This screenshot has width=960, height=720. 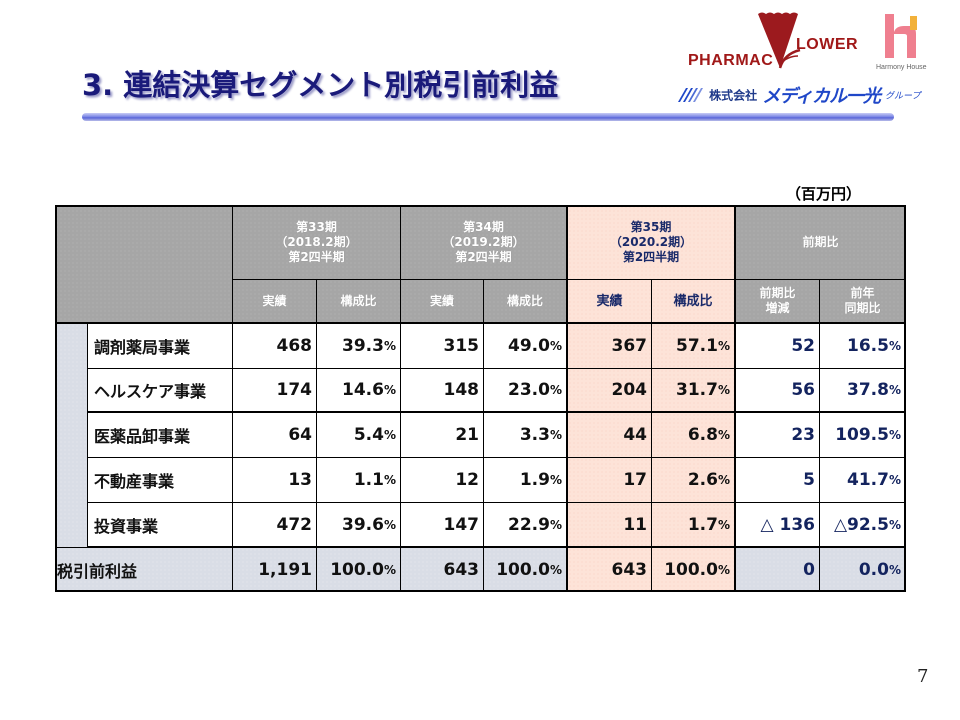 What do you see at coordinates (694, 302) in the screenshot?
I see `subheader-ratio-35: 構成比` at bounding box center [694, 302].